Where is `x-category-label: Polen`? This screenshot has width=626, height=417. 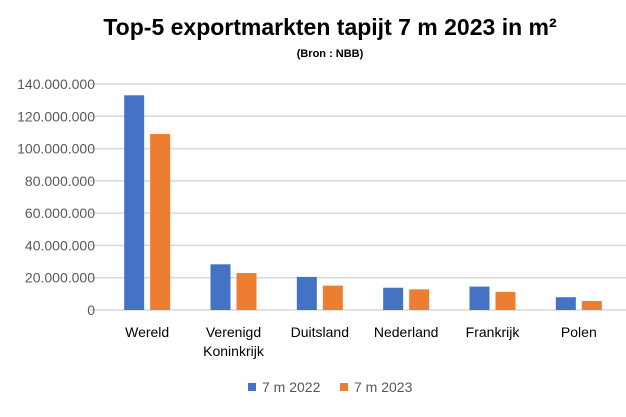
x-category-label: Polen is located at coordinates (579, 332).